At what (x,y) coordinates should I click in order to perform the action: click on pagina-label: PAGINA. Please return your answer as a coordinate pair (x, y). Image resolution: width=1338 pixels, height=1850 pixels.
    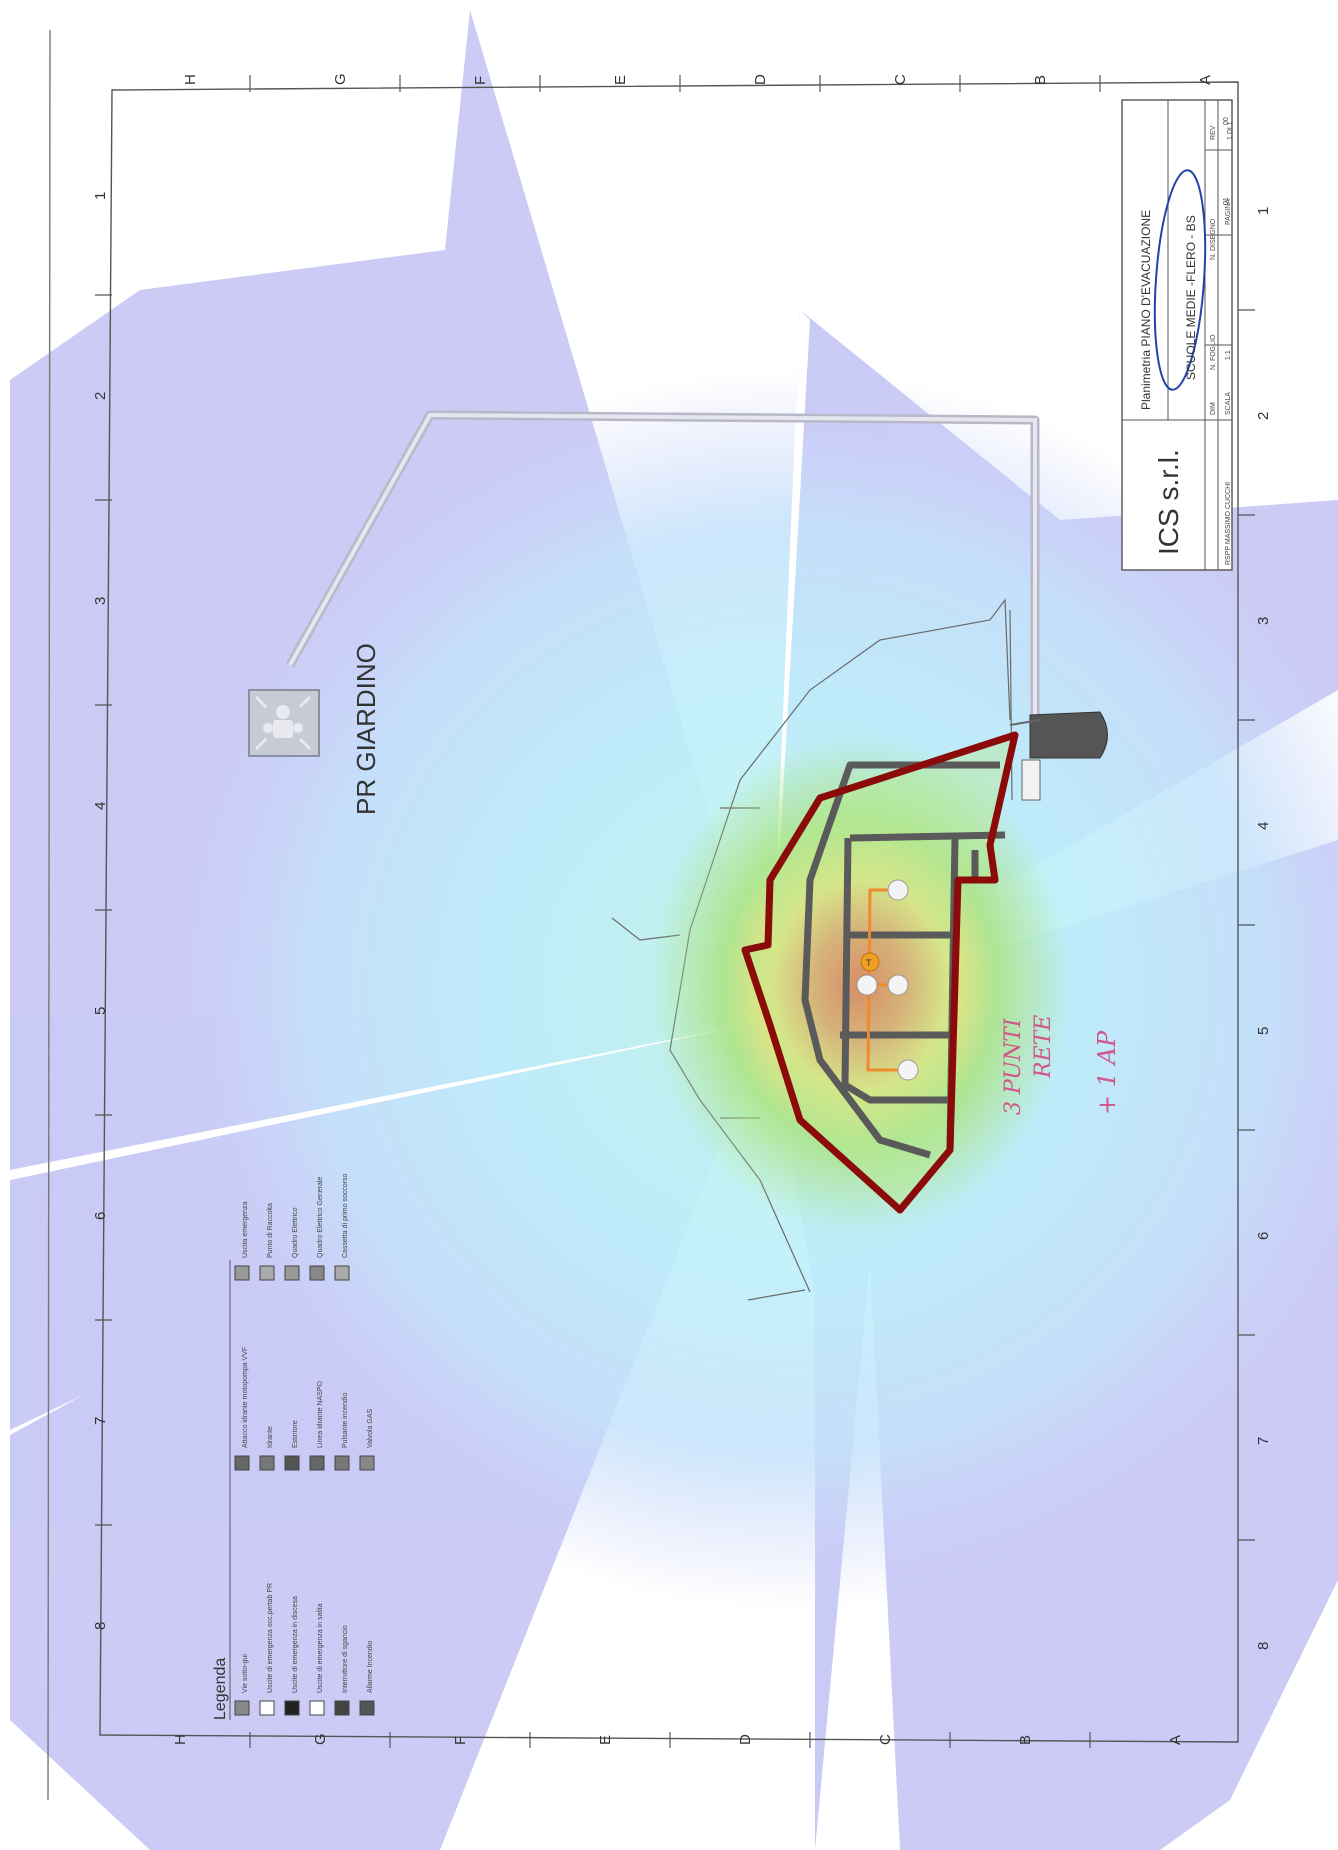
    Looking at the image, I should click on (1228, 212).